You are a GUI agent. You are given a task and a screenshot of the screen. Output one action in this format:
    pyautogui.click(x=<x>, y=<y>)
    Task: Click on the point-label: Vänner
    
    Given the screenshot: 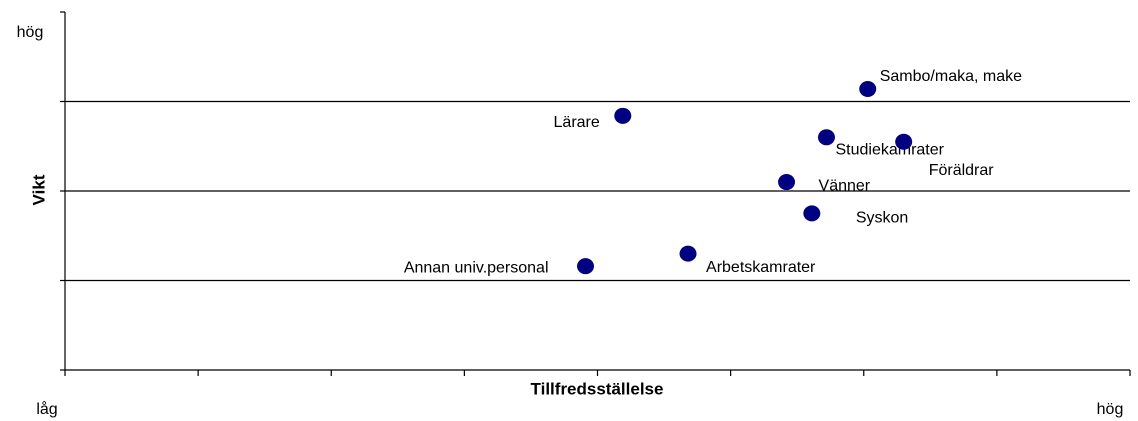 What is the action you would take?
    pyautogui.click(x=845, y=185)
    